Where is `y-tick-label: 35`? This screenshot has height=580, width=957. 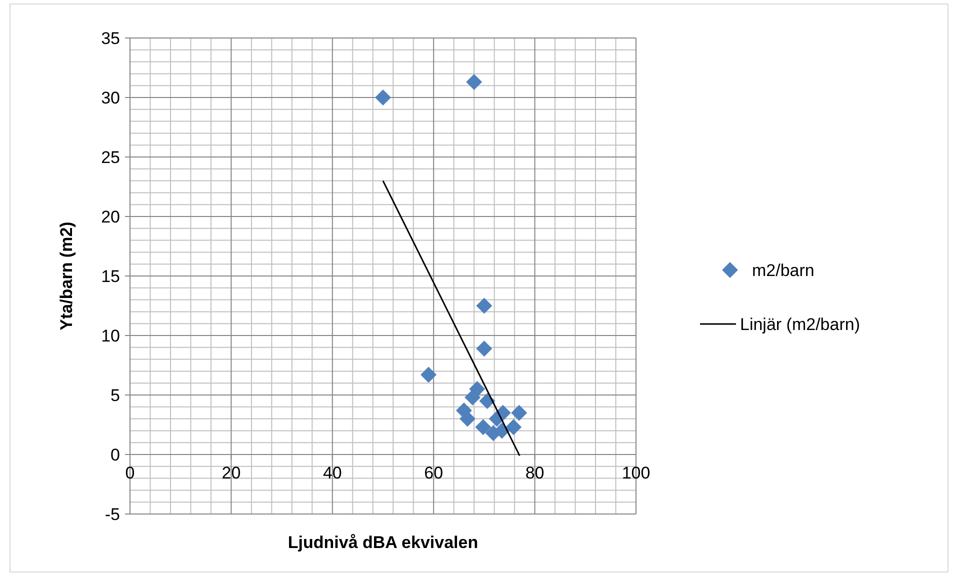
y-tick-label: 35 is located at coordinates (110, 38).